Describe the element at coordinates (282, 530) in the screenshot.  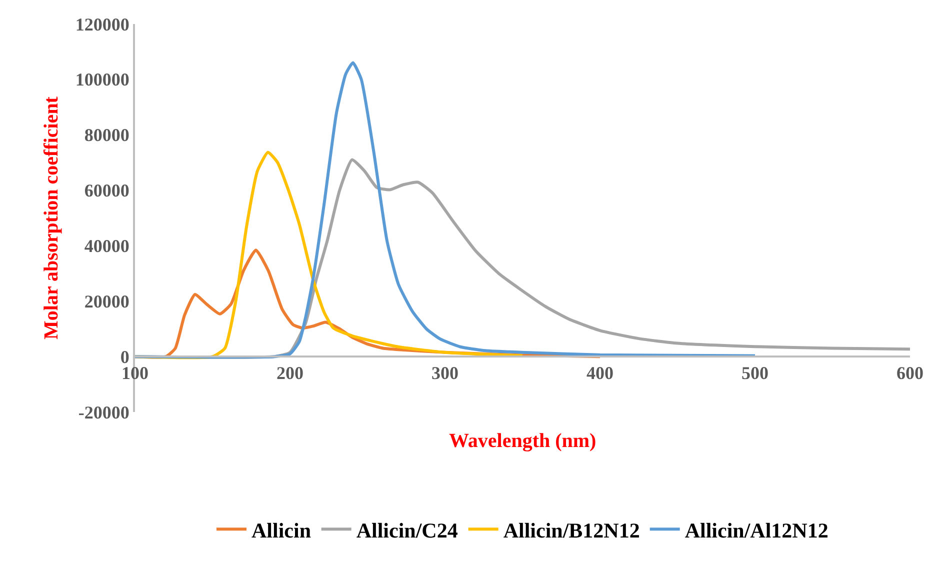
I see `legend-label: Allicin` at that location.